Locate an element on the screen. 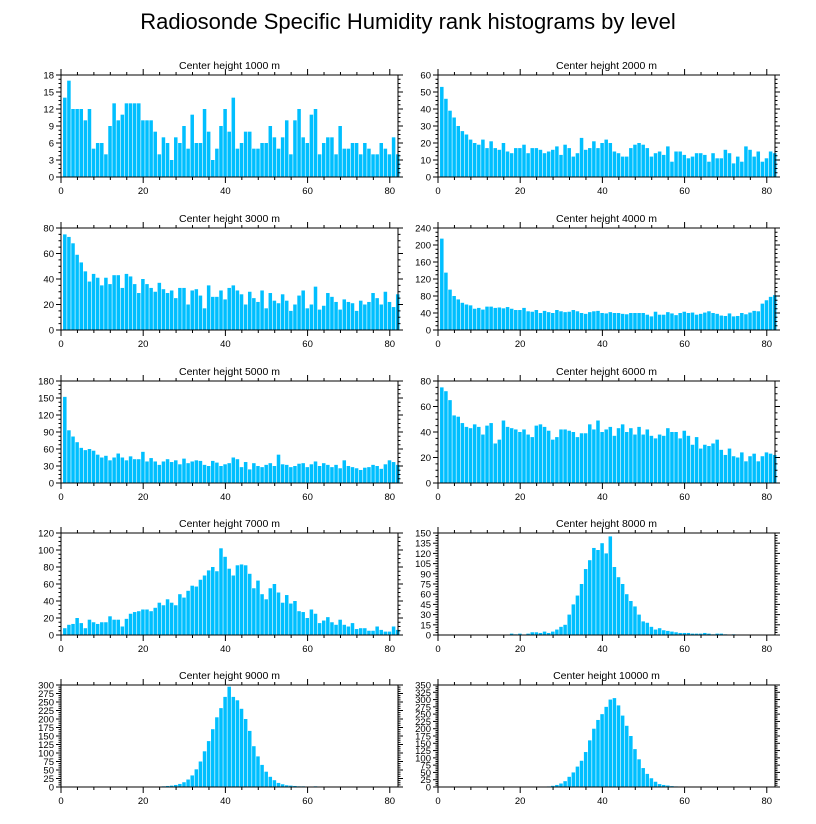 The width and height of the screenshot is (816, 824). y-tick-label: 175 is located at coordinates (46, 728).